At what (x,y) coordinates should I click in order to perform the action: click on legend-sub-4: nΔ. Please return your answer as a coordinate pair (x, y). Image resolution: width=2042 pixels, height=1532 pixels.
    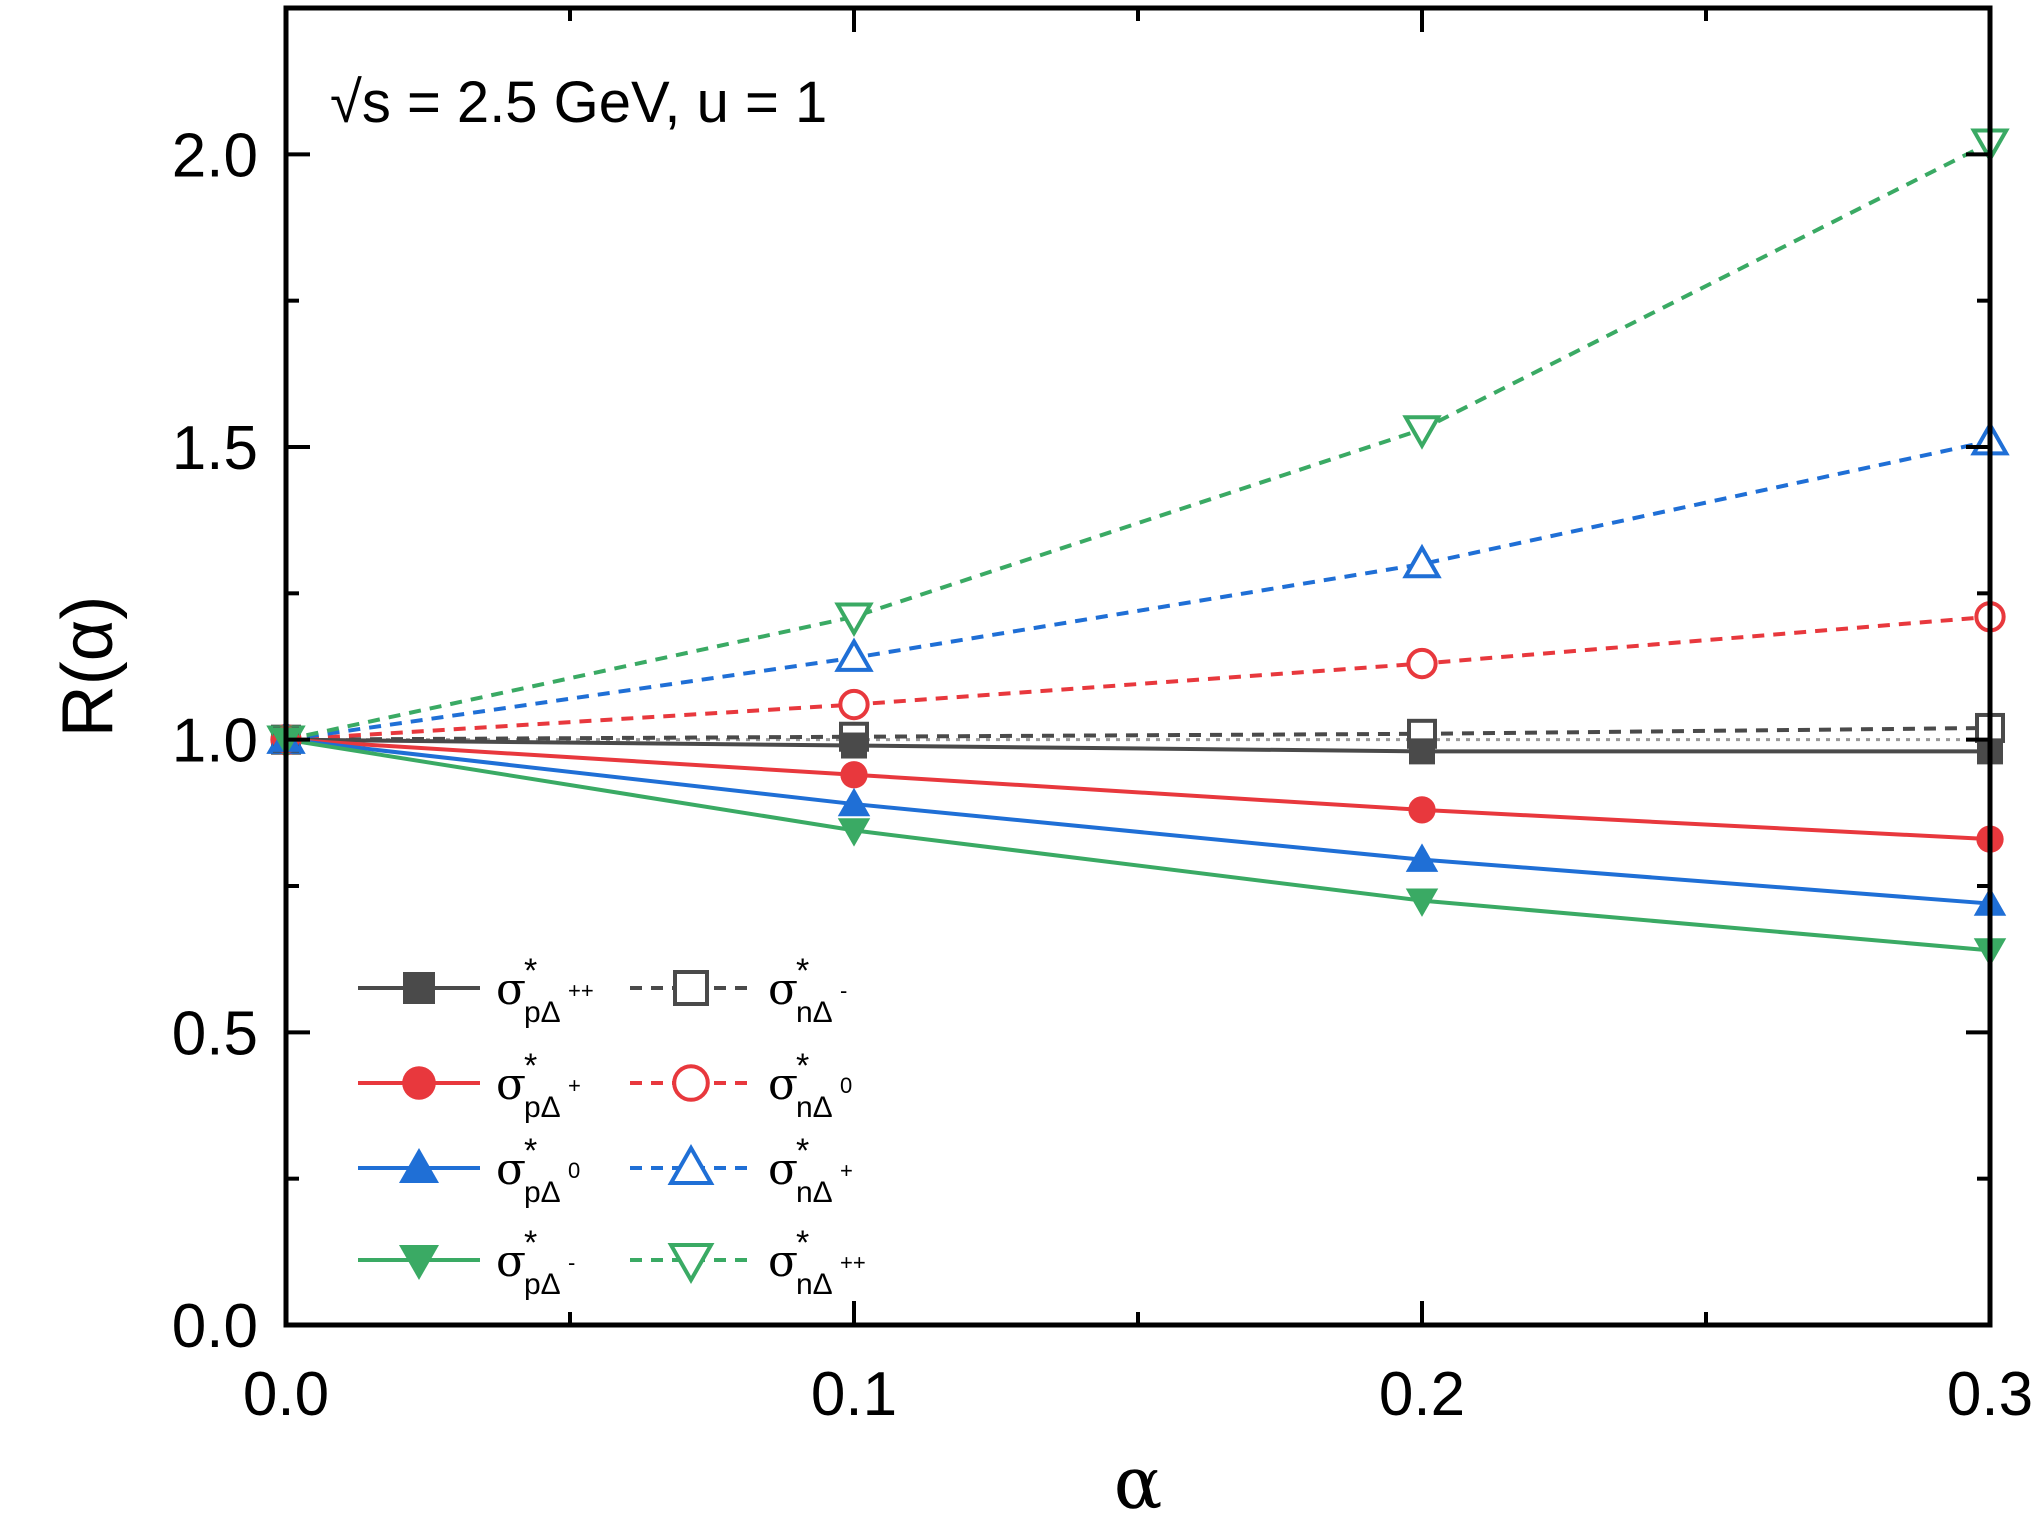
    Looking at the image, I should click on (814, 1012).